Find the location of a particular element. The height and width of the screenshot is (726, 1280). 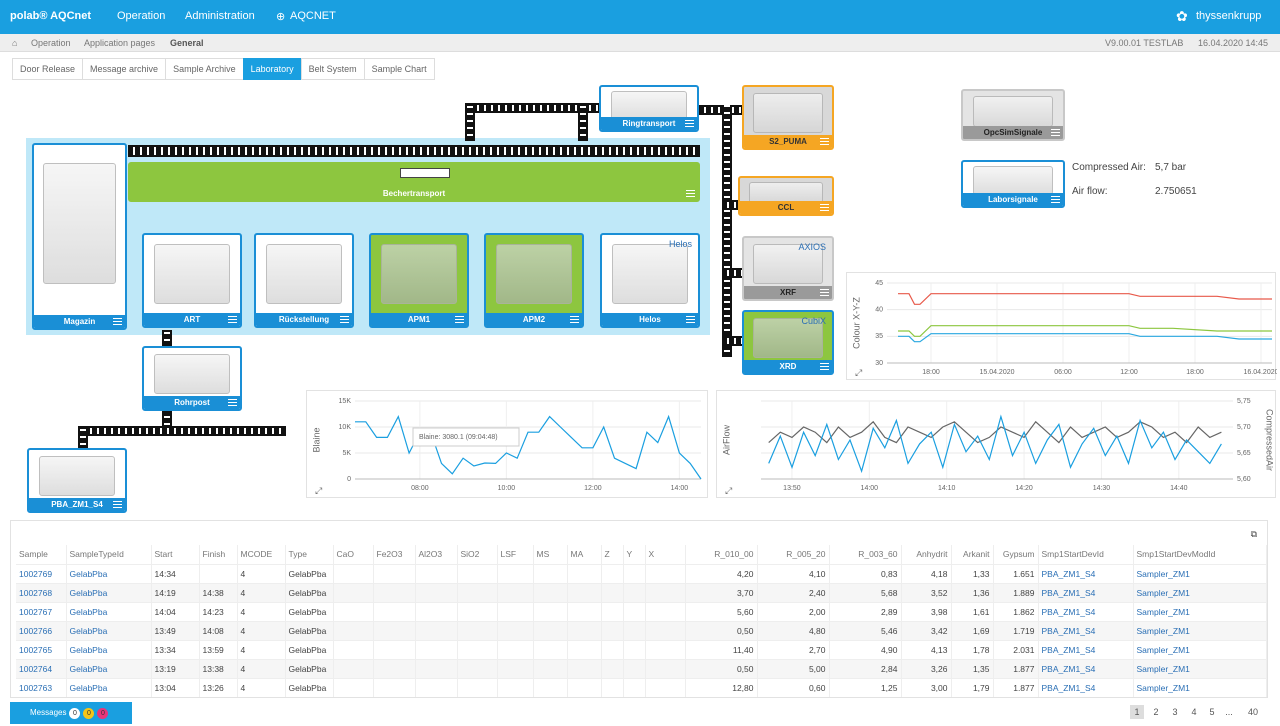

column-header: MS is located at coordinates (550, 554).